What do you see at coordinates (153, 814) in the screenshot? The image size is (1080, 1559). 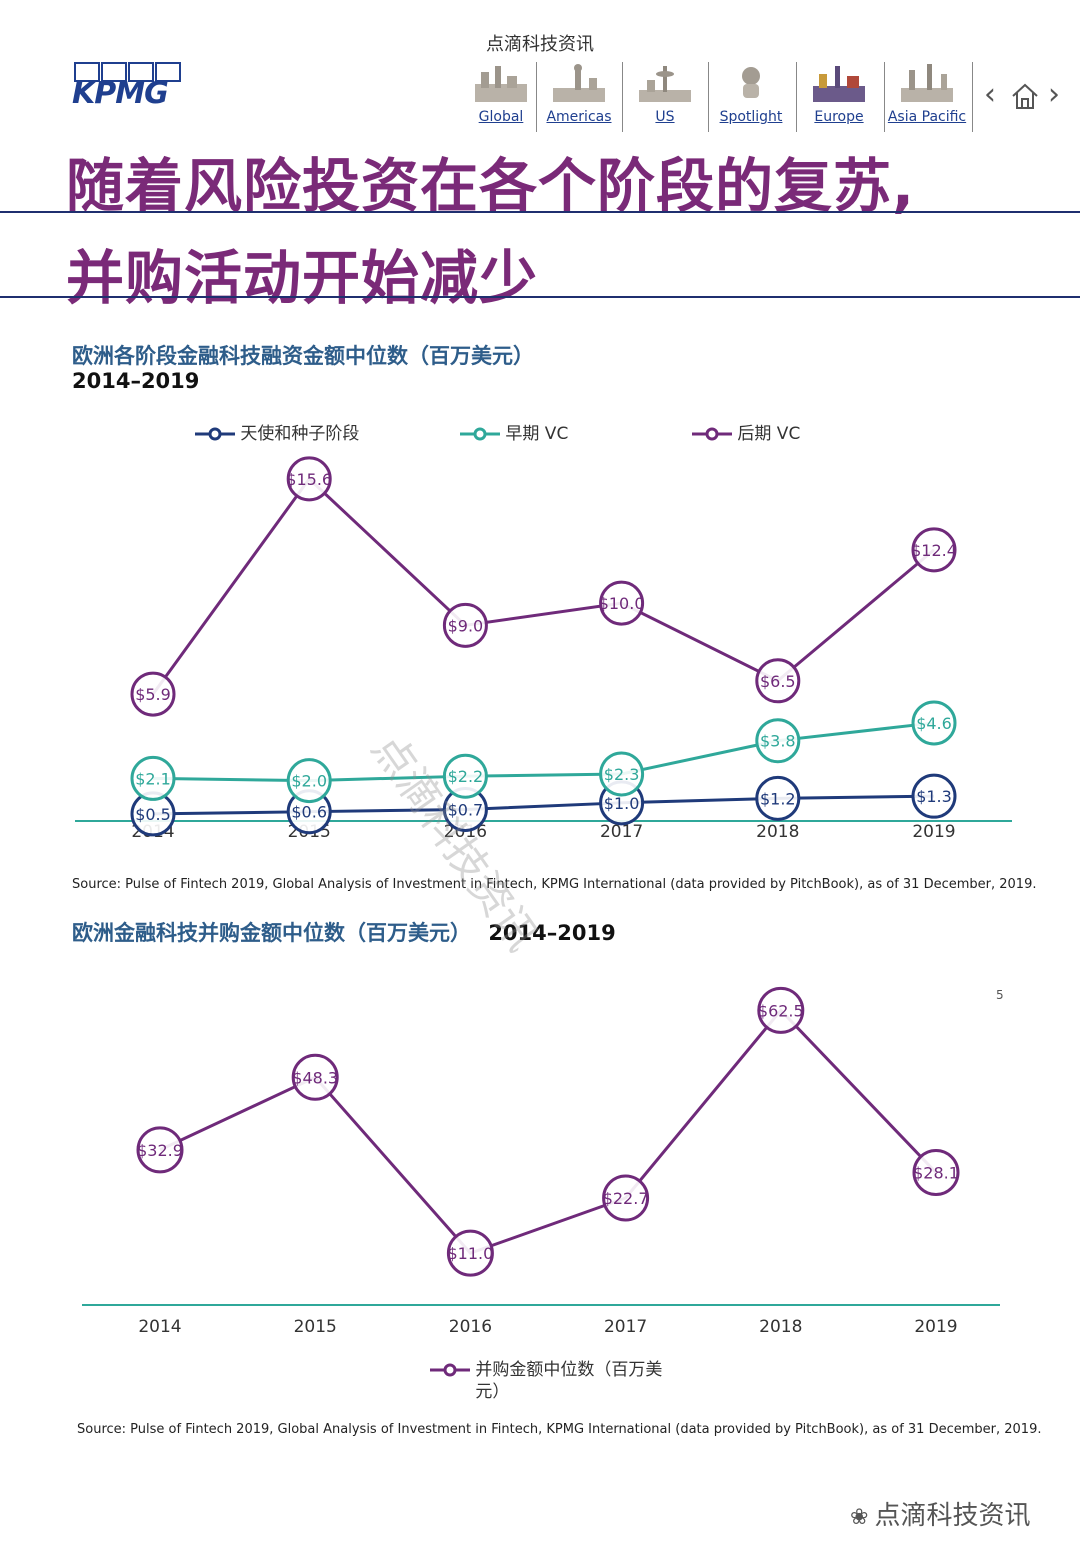 I see `data-label: $0.5` at bounding box center [153, 814].